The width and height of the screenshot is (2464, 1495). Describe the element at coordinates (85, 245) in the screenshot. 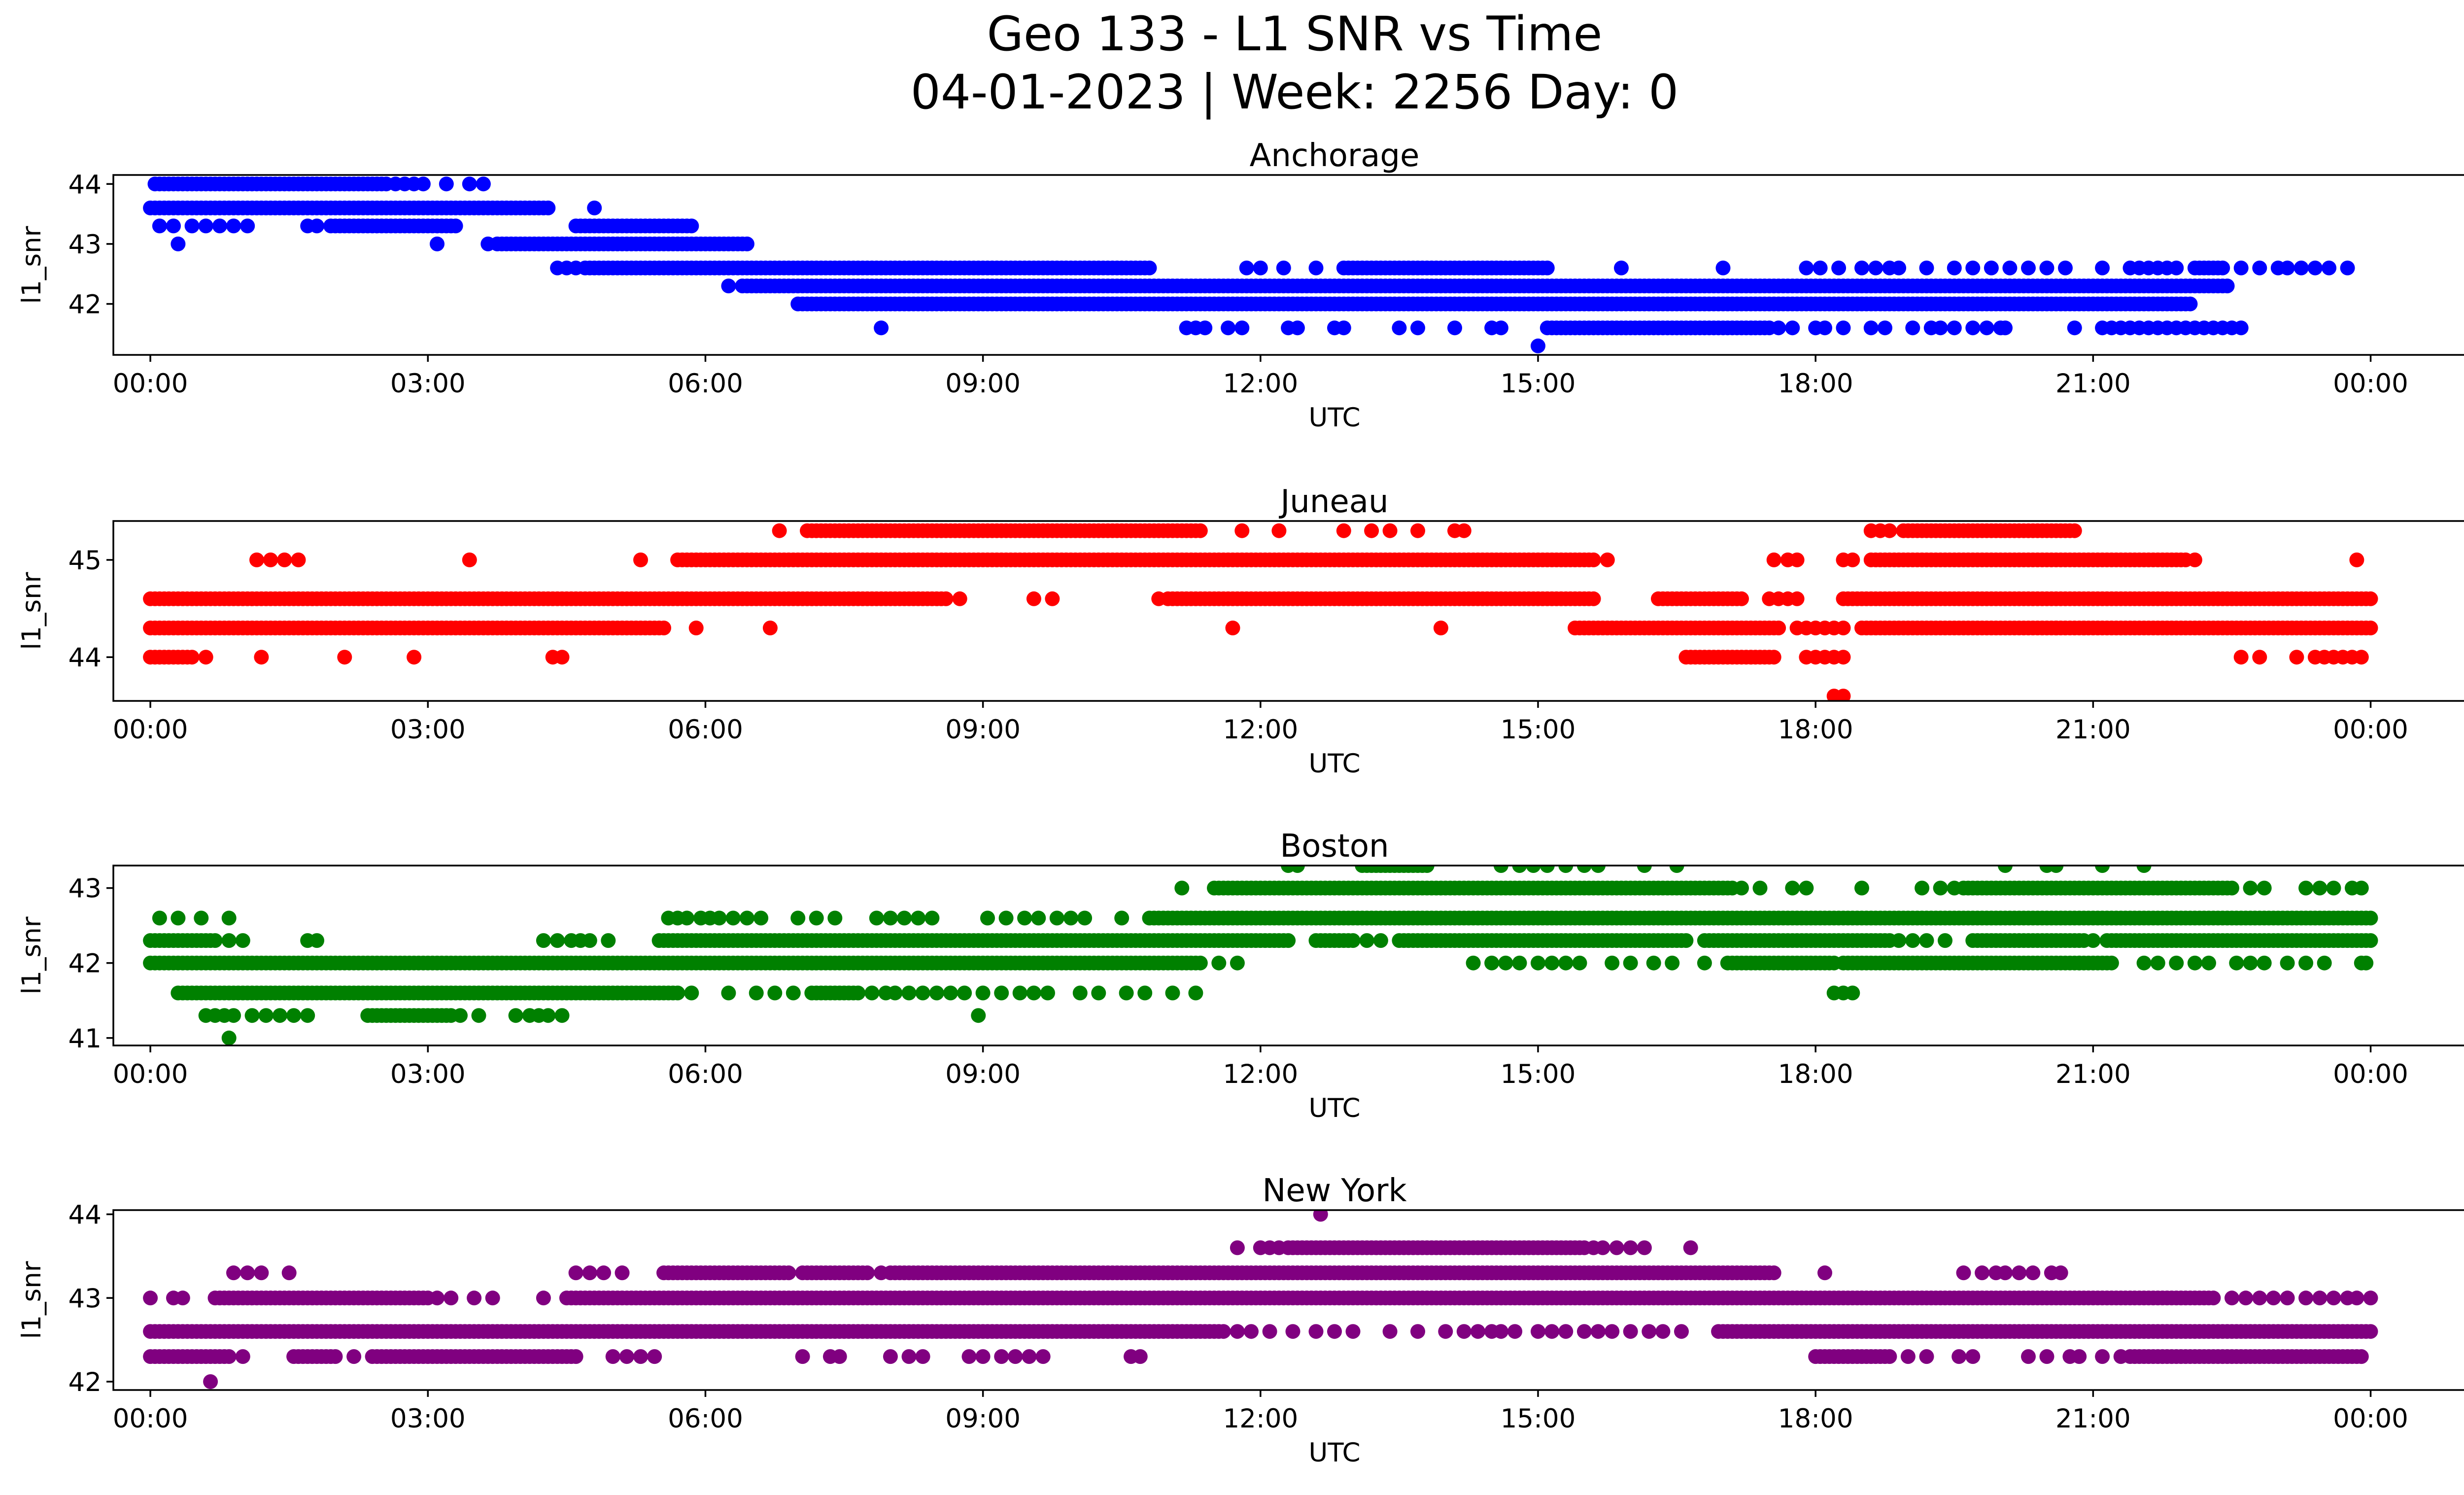

I see `y-tick-label: 43` at that location.